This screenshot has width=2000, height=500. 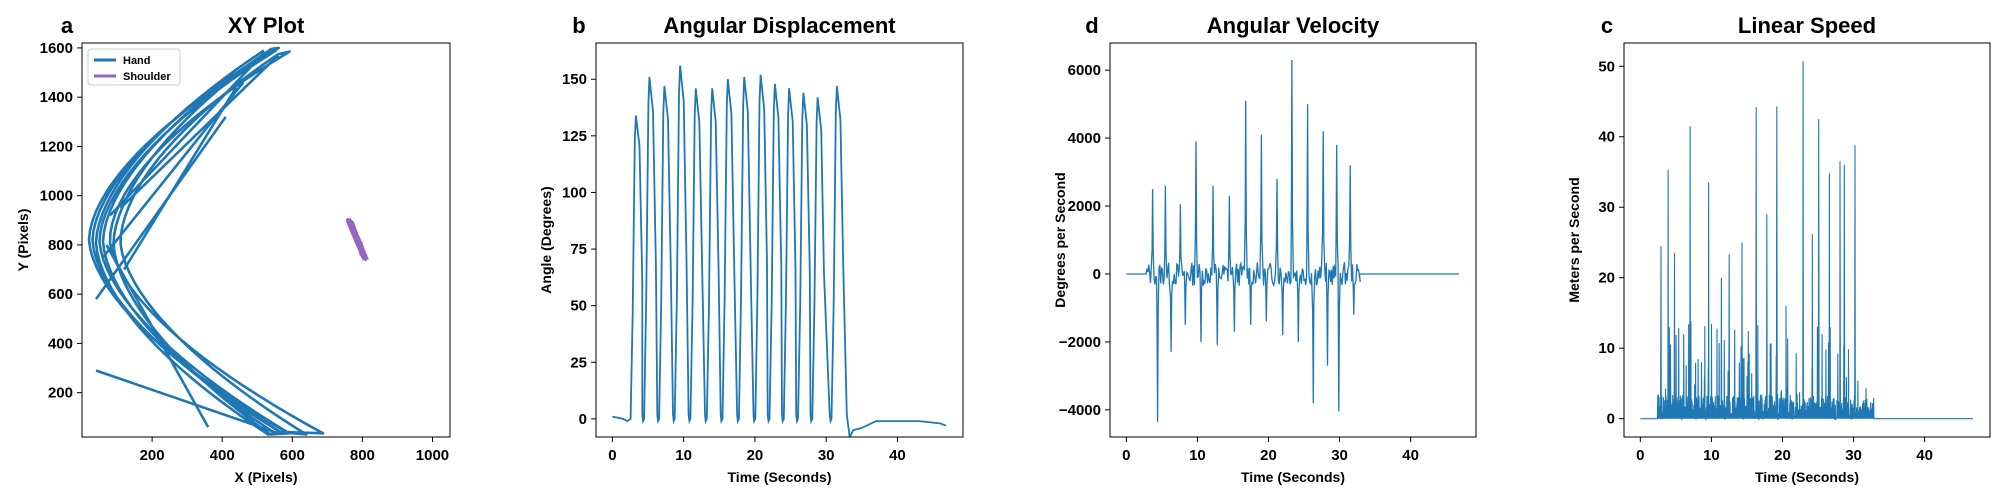 What do you see at coordinates (152, 455) in the screenshot?
I see `x-tick-label: 200` at bounding box center [152, 455].